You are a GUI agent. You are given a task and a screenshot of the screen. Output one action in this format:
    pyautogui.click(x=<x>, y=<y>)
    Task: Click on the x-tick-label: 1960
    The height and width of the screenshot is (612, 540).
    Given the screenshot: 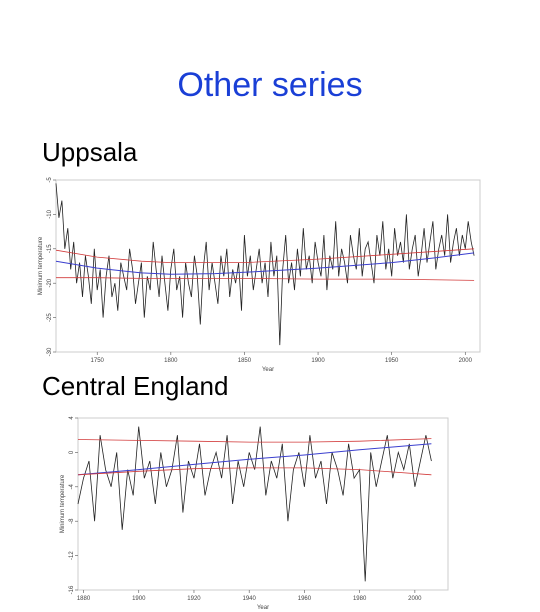 What is the action you would take?
    pyautogui.click(x=305, y=599)
    